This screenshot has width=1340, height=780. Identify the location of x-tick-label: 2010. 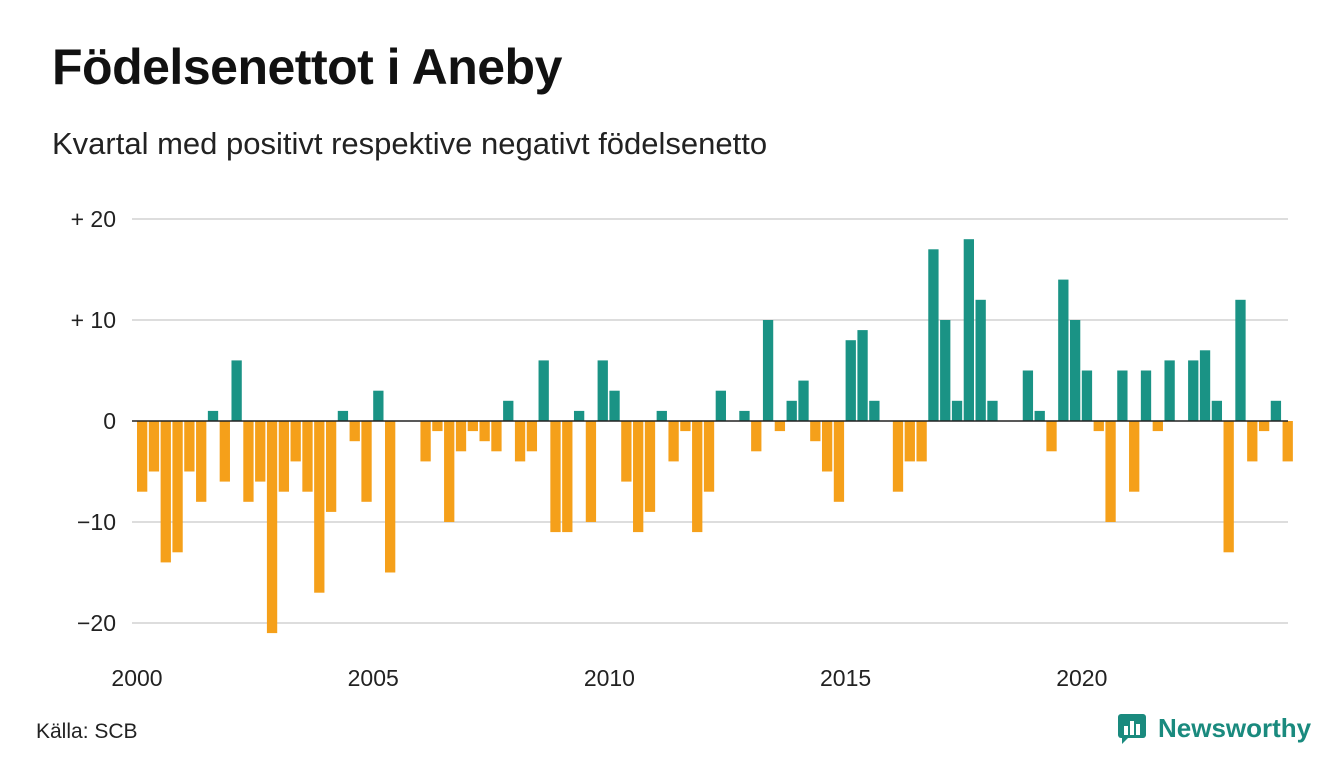
(609, 678).